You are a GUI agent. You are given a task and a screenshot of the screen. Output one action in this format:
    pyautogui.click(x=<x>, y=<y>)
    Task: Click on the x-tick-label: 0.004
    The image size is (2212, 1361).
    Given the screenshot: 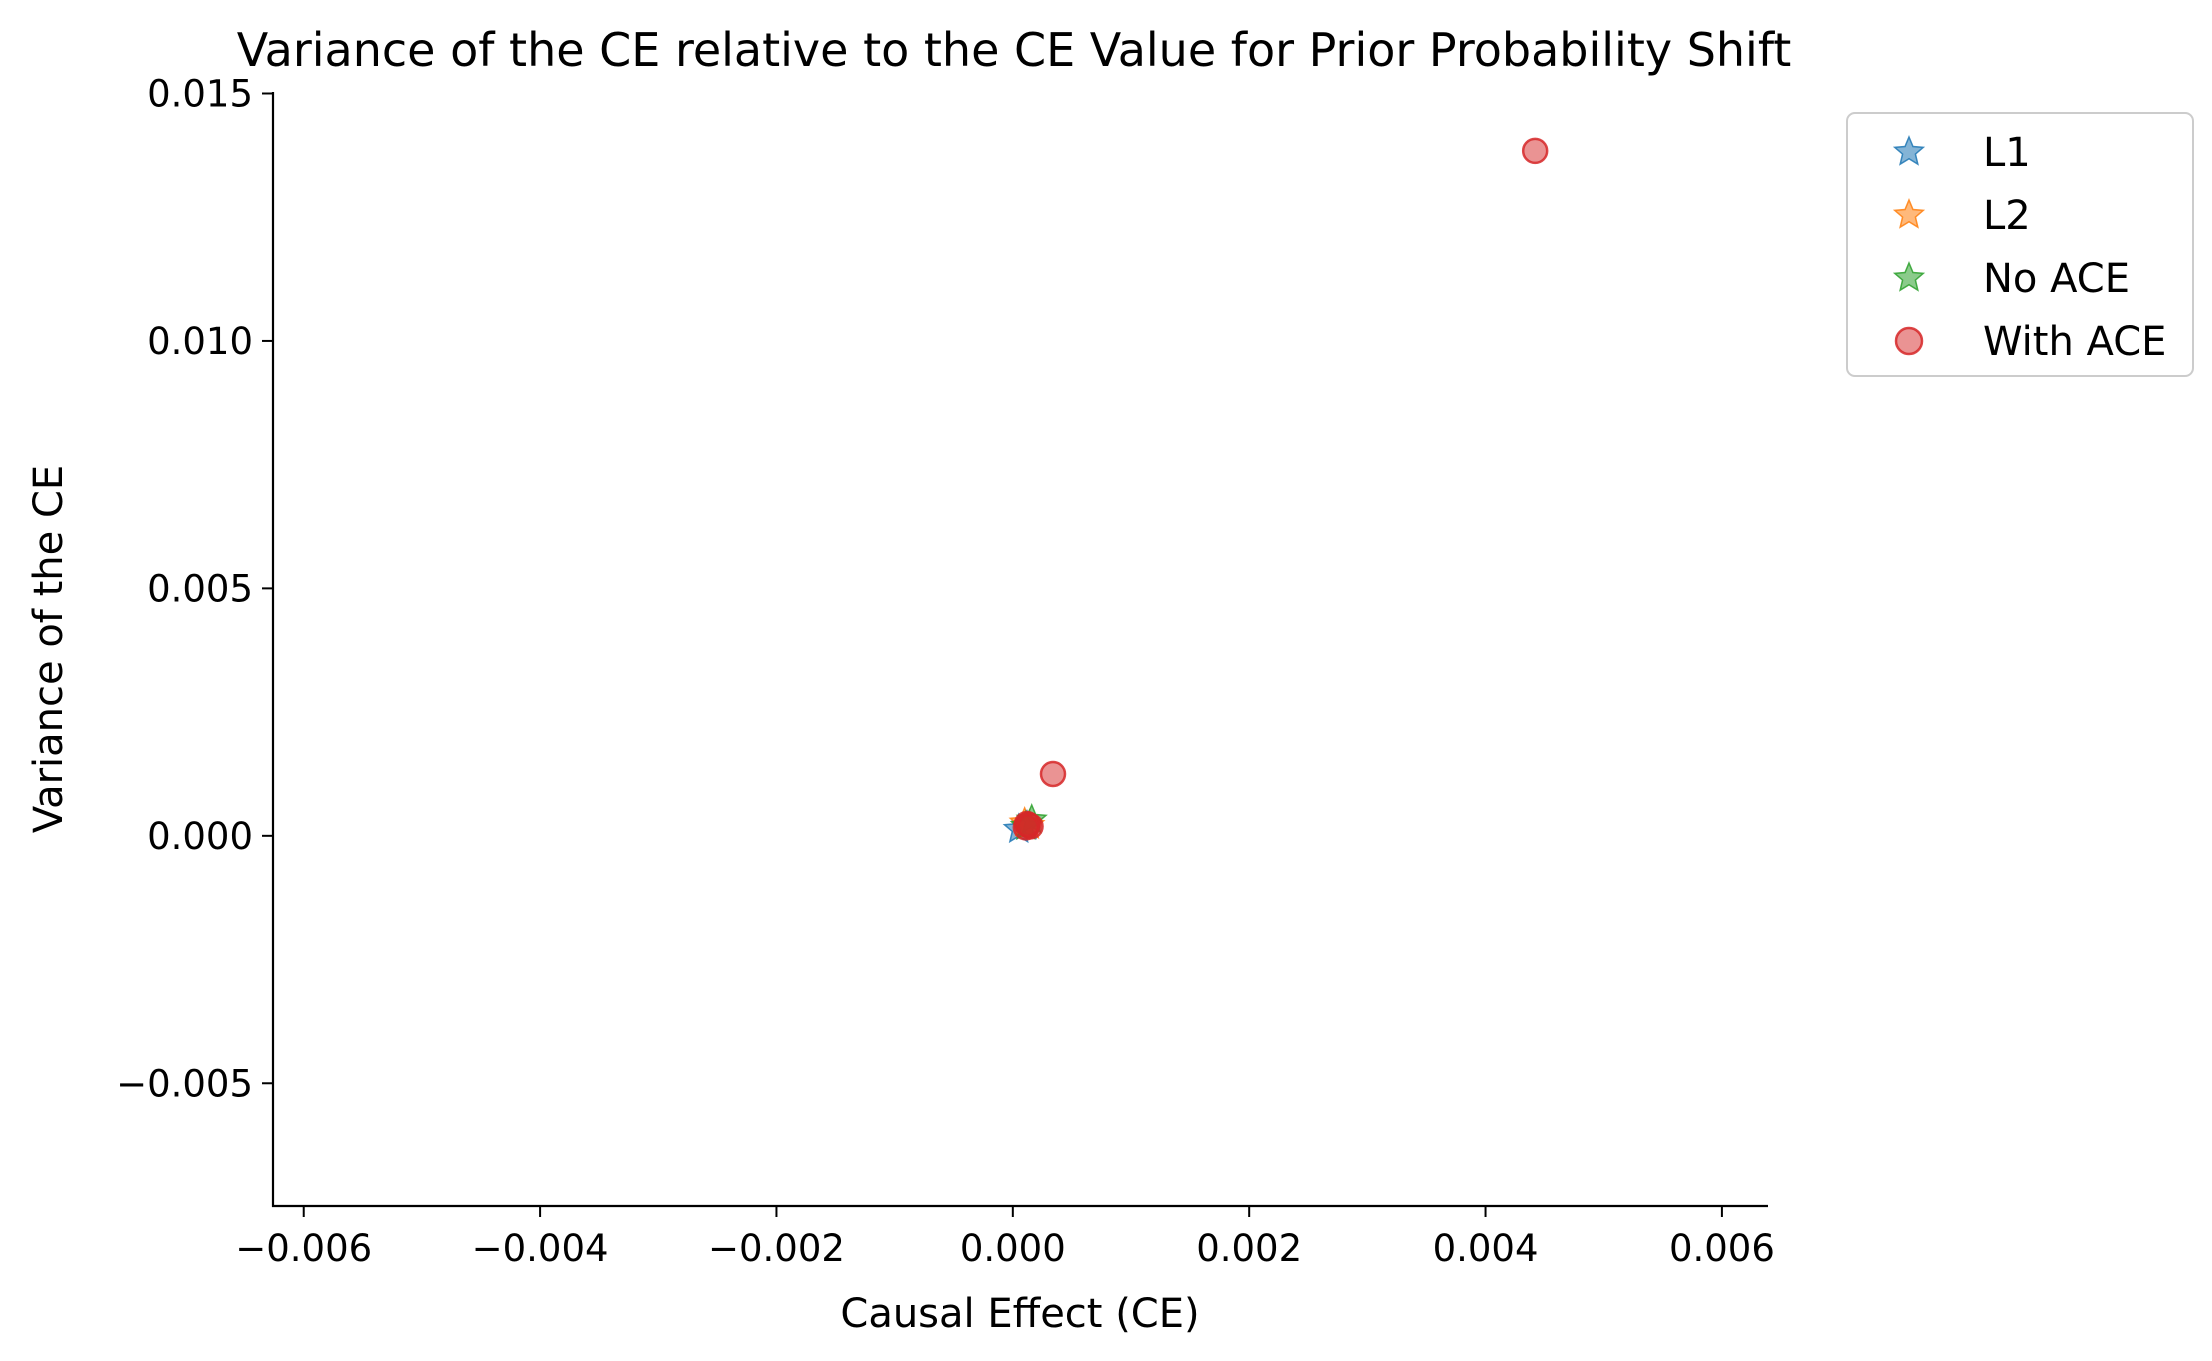 What is the action you would take?
    pyautogui.click(x=1486, y=1248)
    